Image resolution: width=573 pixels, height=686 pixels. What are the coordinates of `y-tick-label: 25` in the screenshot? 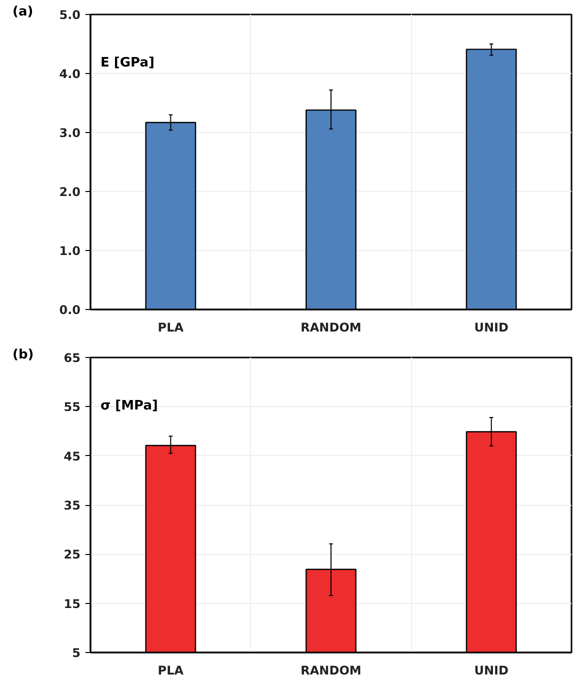 It's located at (72, 555).